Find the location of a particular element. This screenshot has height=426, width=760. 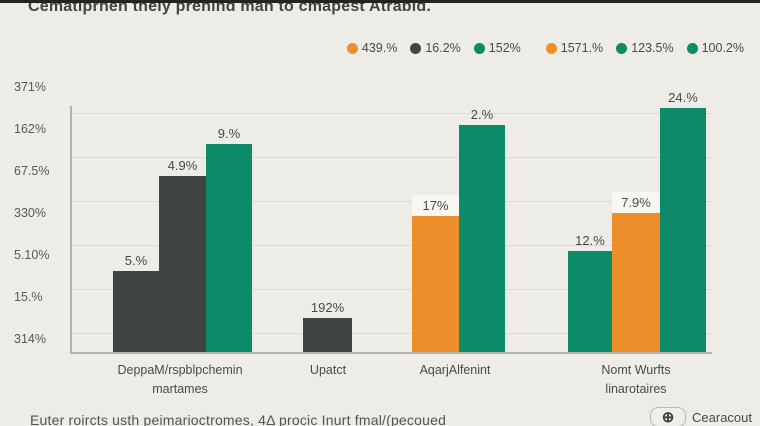

legend-label: 1571.% is located at coordinates (582, 48).